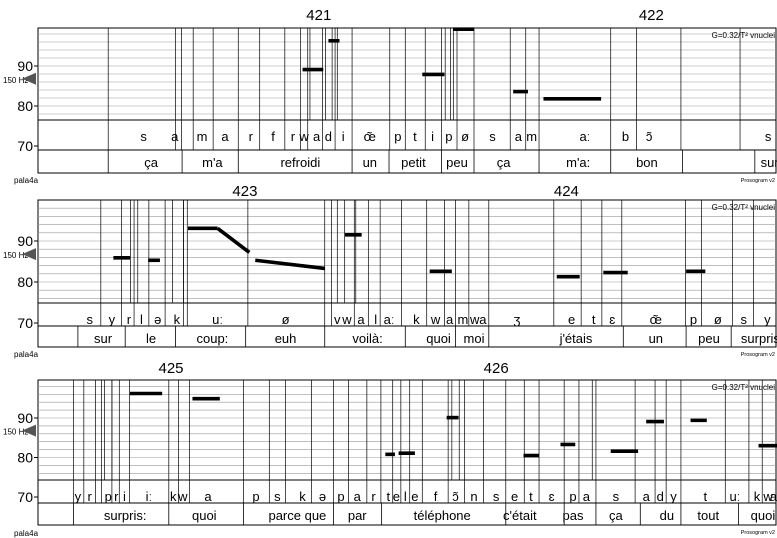  What do you see at coordinates (573, 515) in the screenshot?
I see `word-label: pas` at bounding box center [573, 515].